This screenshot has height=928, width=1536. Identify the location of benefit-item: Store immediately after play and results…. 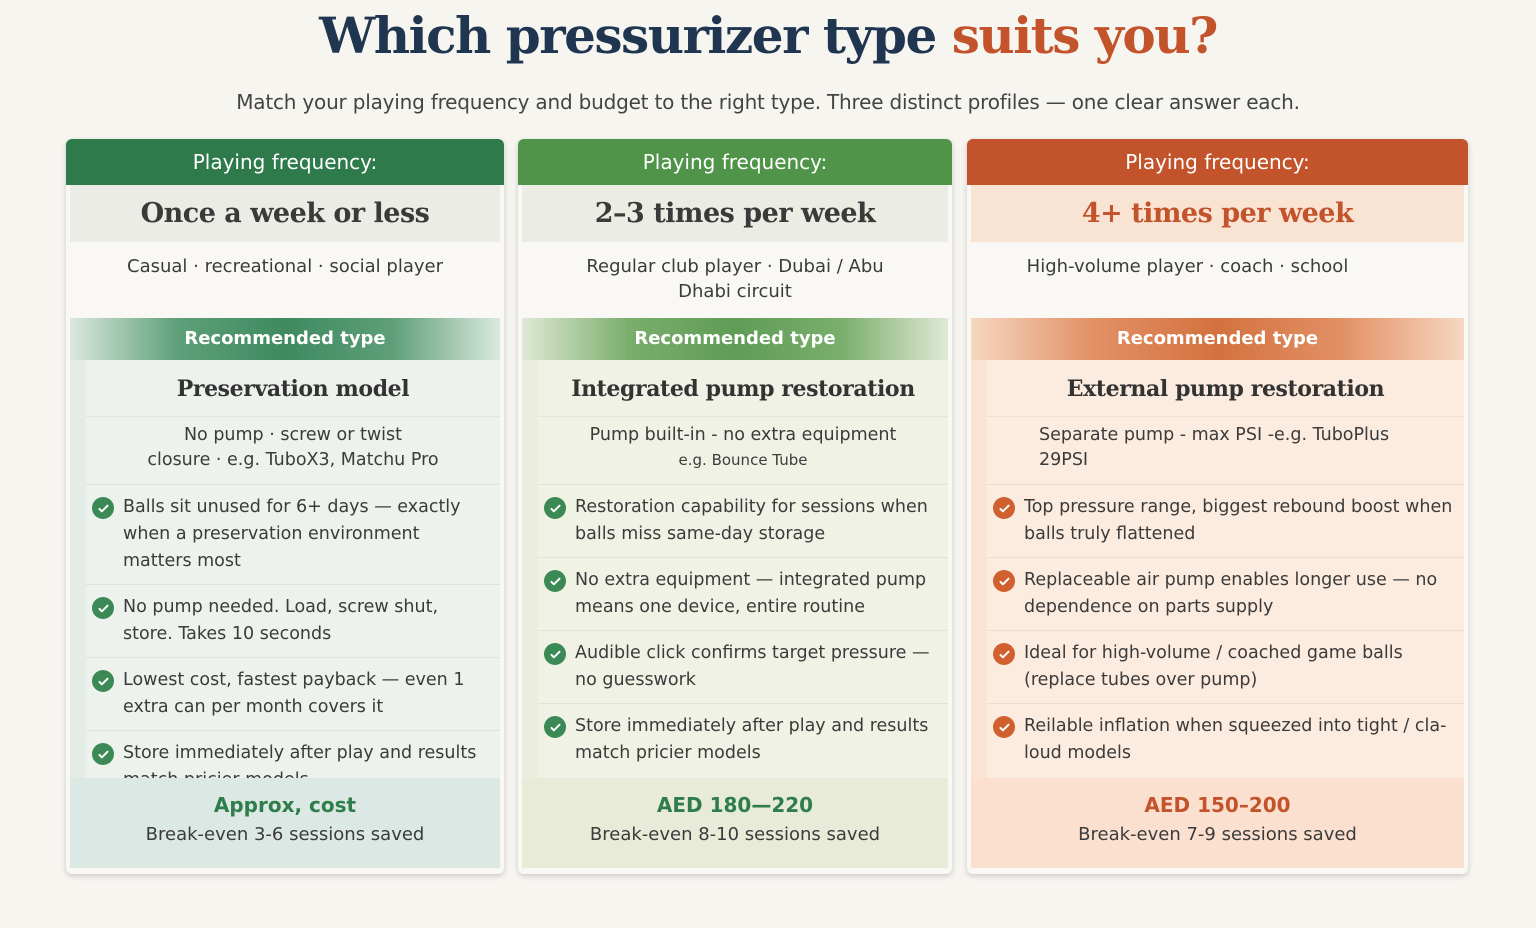
(743, 739).